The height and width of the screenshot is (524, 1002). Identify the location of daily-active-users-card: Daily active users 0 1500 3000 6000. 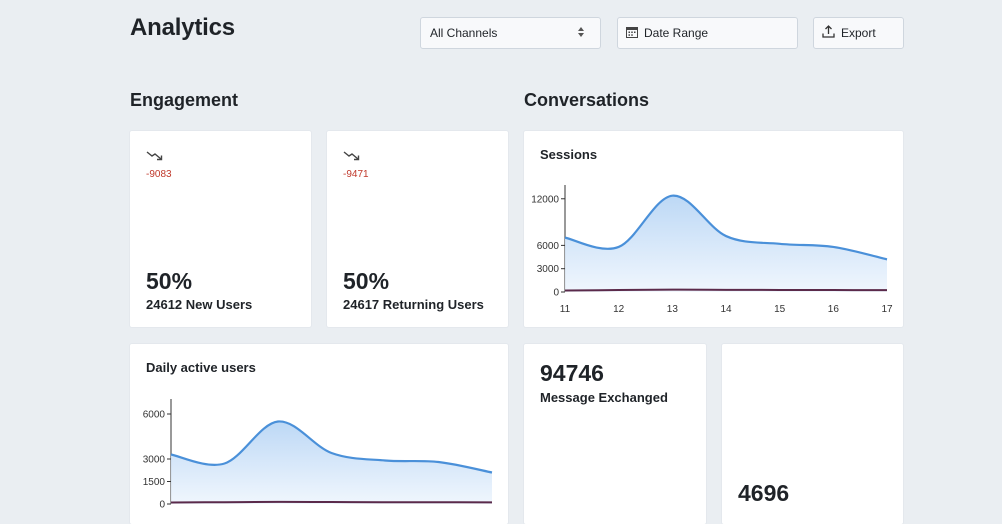
(319, 434).